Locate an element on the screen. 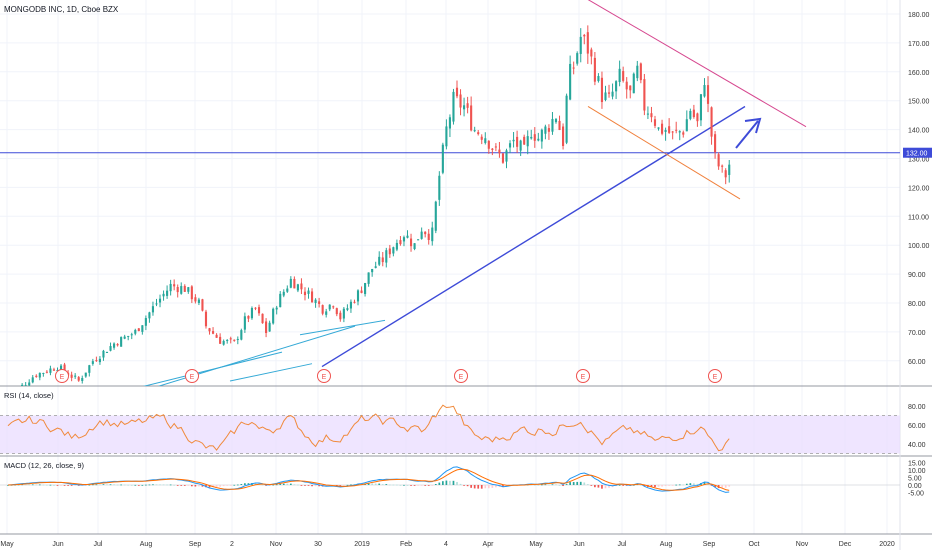 This screenshot has height=550, width=932. price-axis-label: 140.00 is located at coordinates (919, 131).